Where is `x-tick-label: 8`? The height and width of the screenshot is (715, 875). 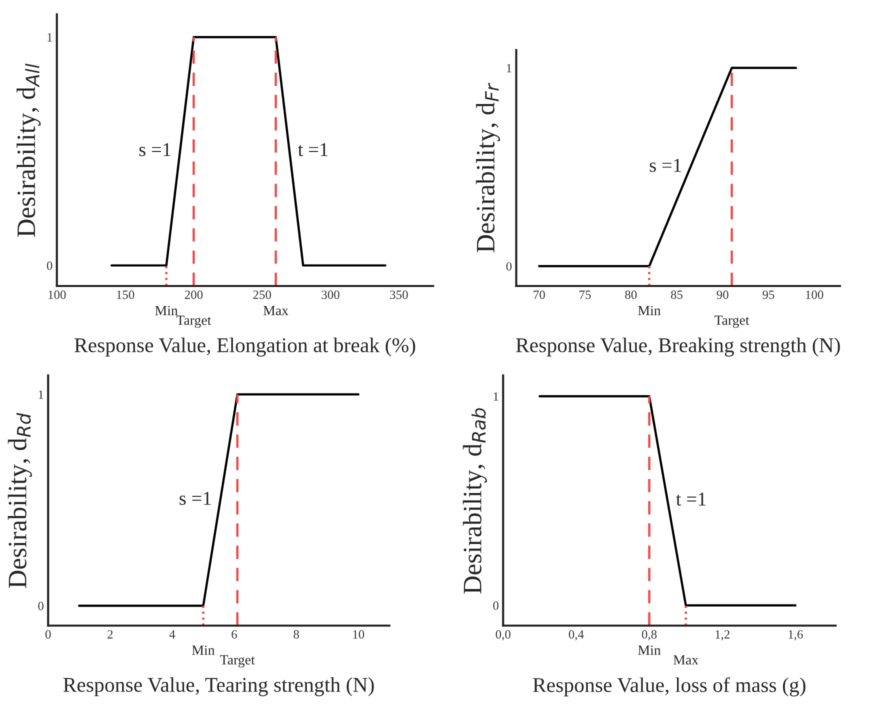 x-tick-label: 8 is located at coordinates (296, 634).